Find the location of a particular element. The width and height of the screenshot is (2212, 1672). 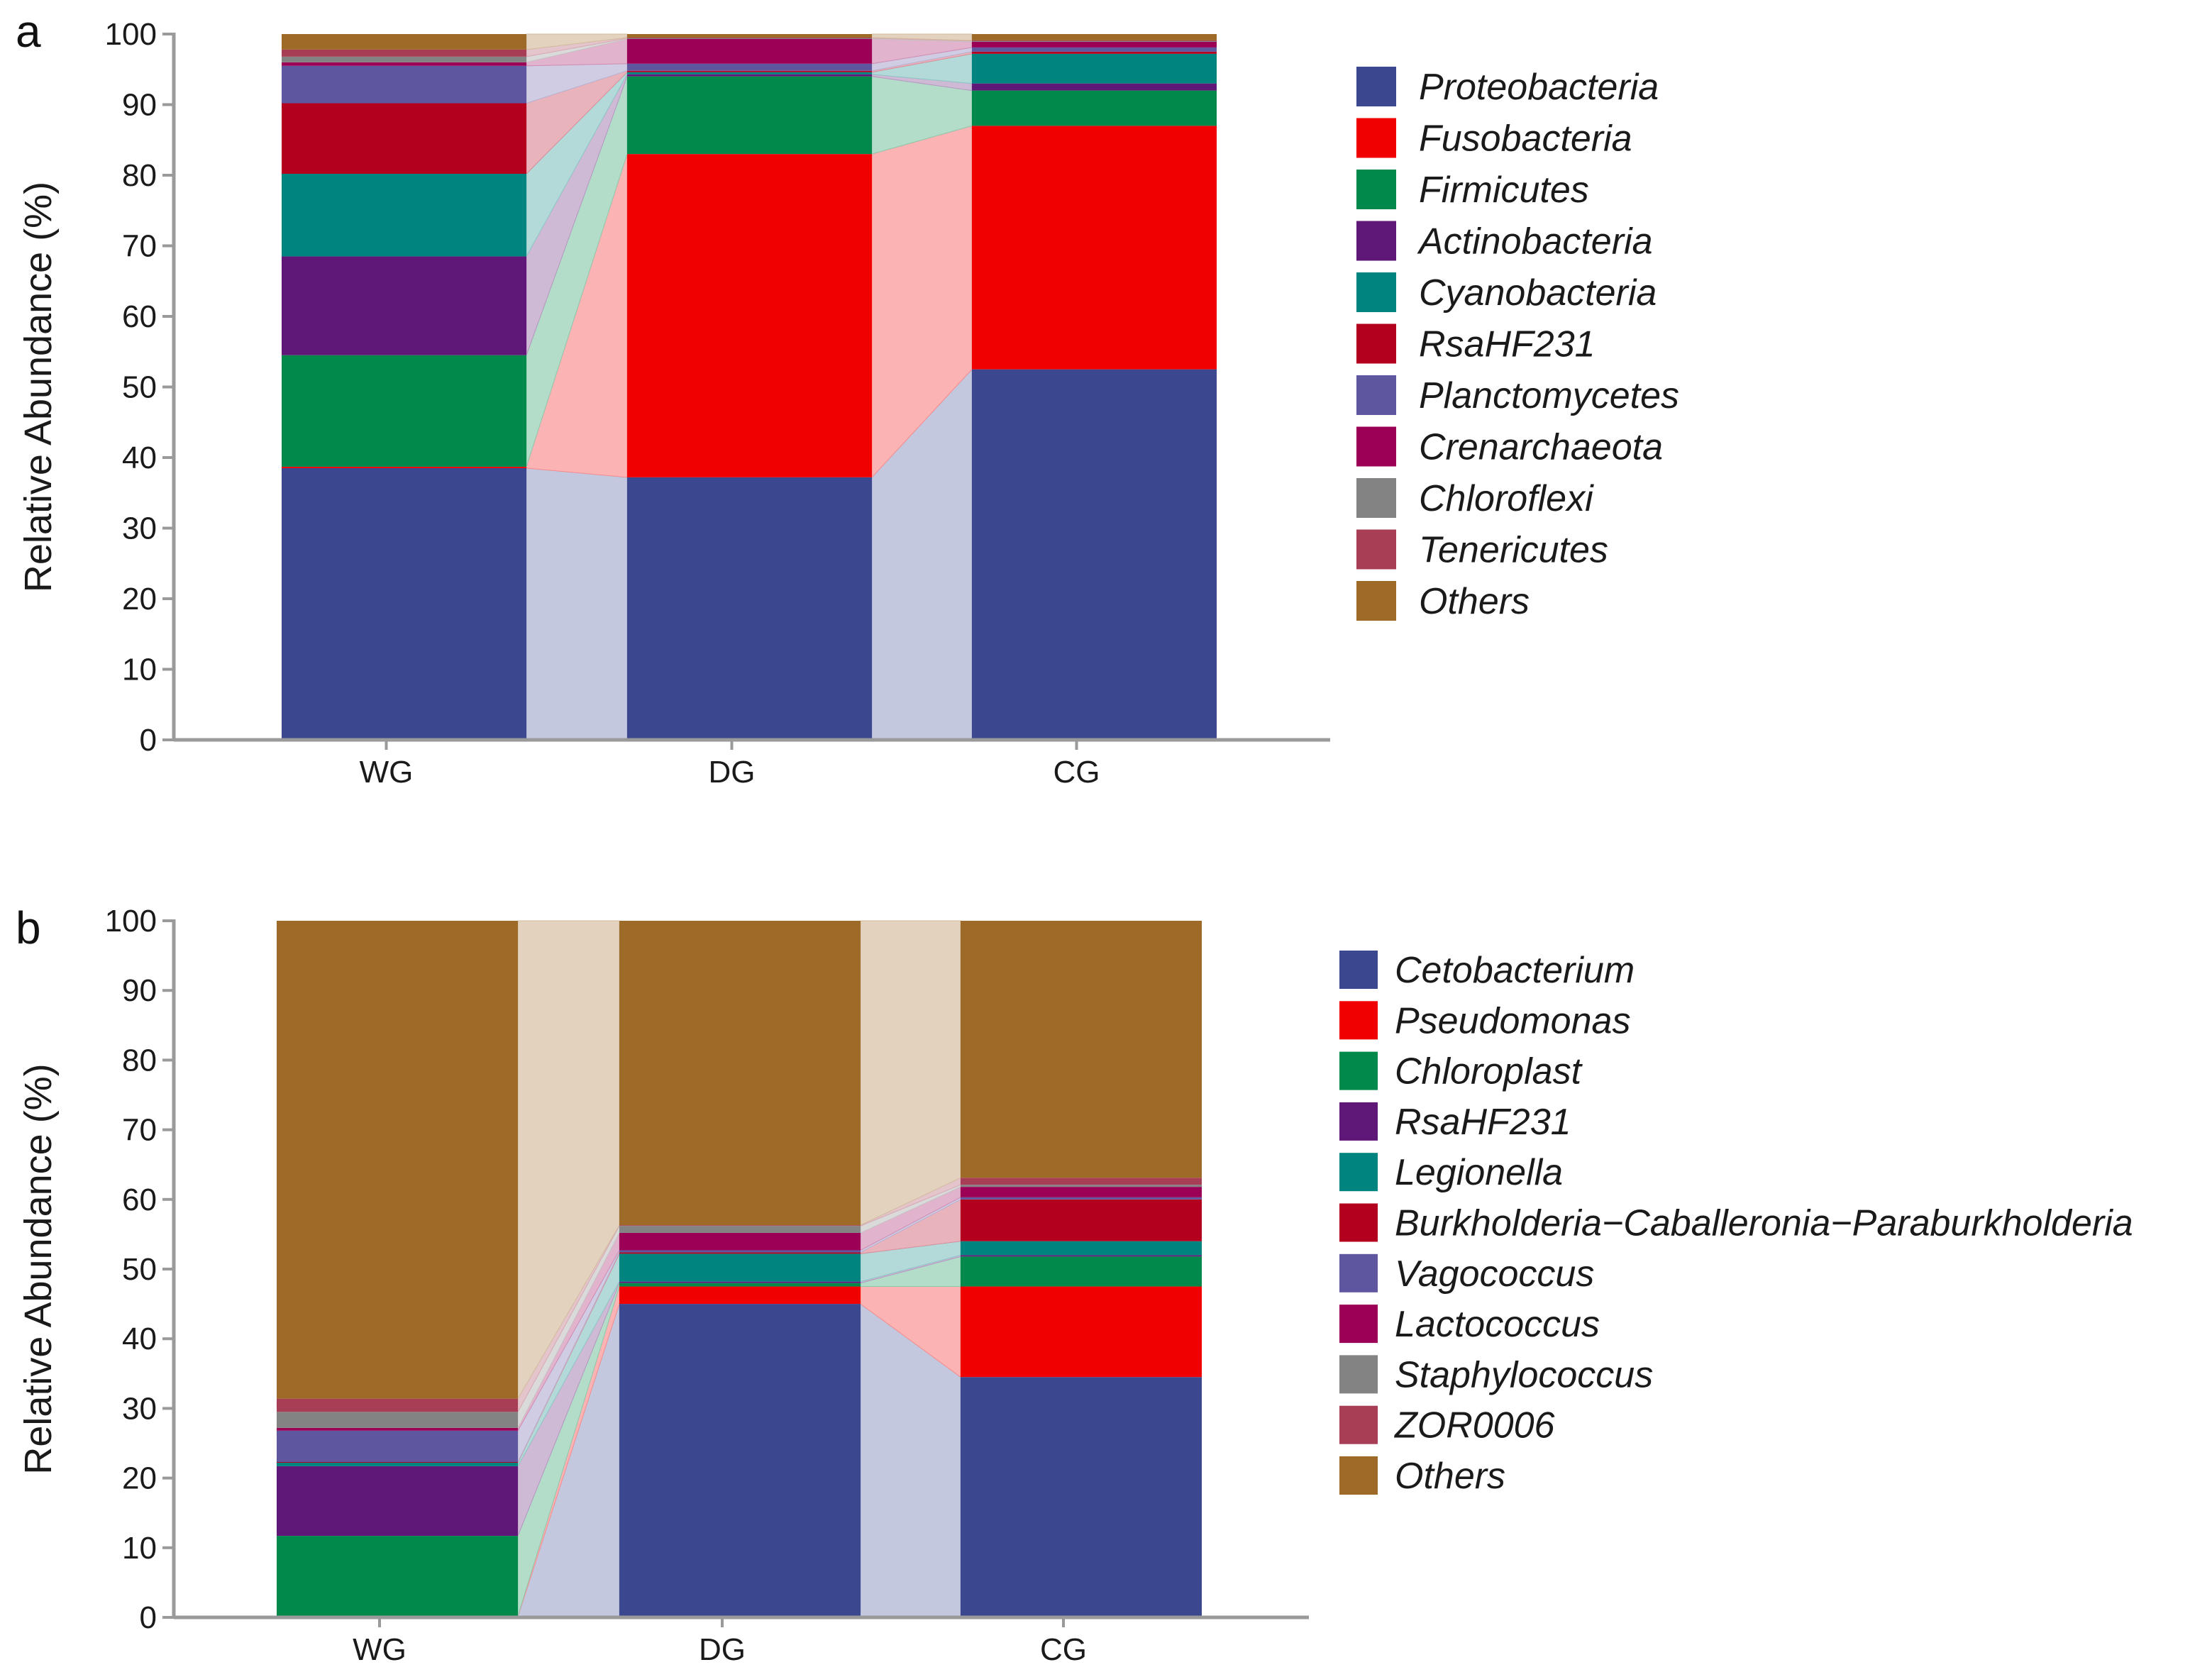

bar-segment-cg-chloroplast is located at coordinates (1081, 1271).